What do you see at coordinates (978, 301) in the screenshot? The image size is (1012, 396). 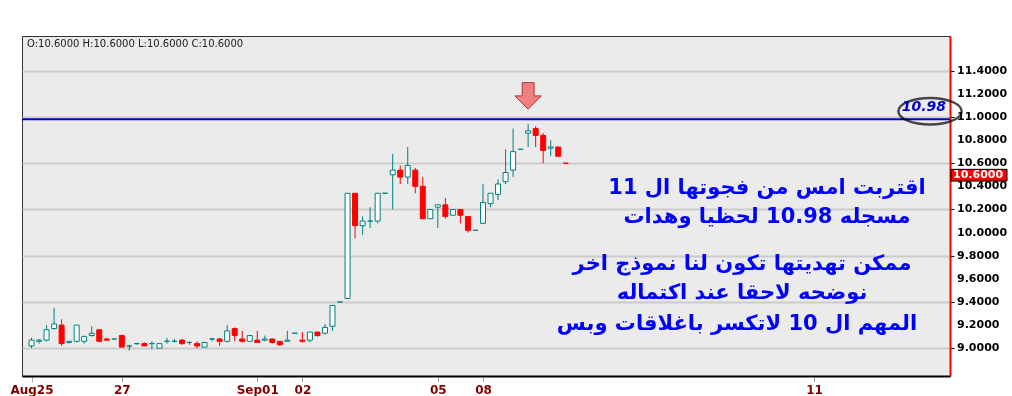 I see `y-tick-label: 9.4000` at bounding box center [978, 301].